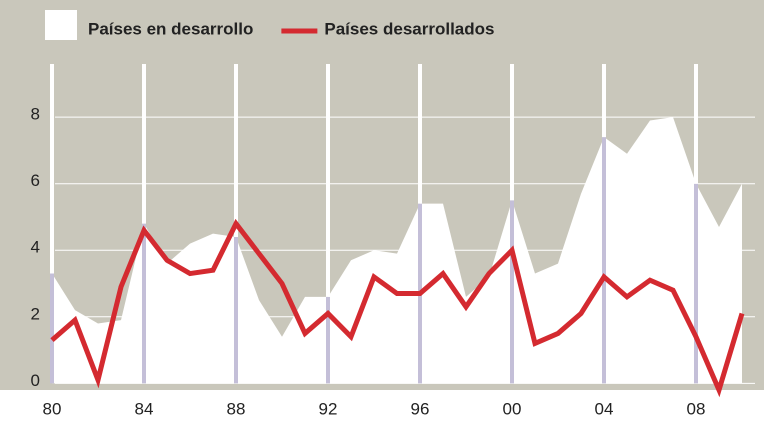 The height and width of the screenshot is (421, 764). Describe the element at coordinates (420, 408) in the screenshot. I see `x-tick-label: 96` at that location.